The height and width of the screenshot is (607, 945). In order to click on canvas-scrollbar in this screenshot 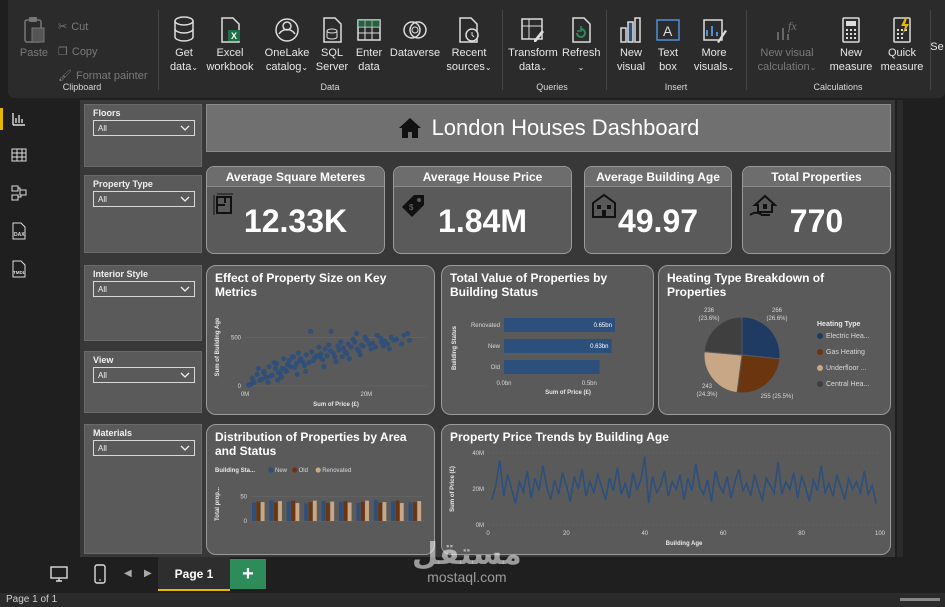, I will do `click(900, 328)`.